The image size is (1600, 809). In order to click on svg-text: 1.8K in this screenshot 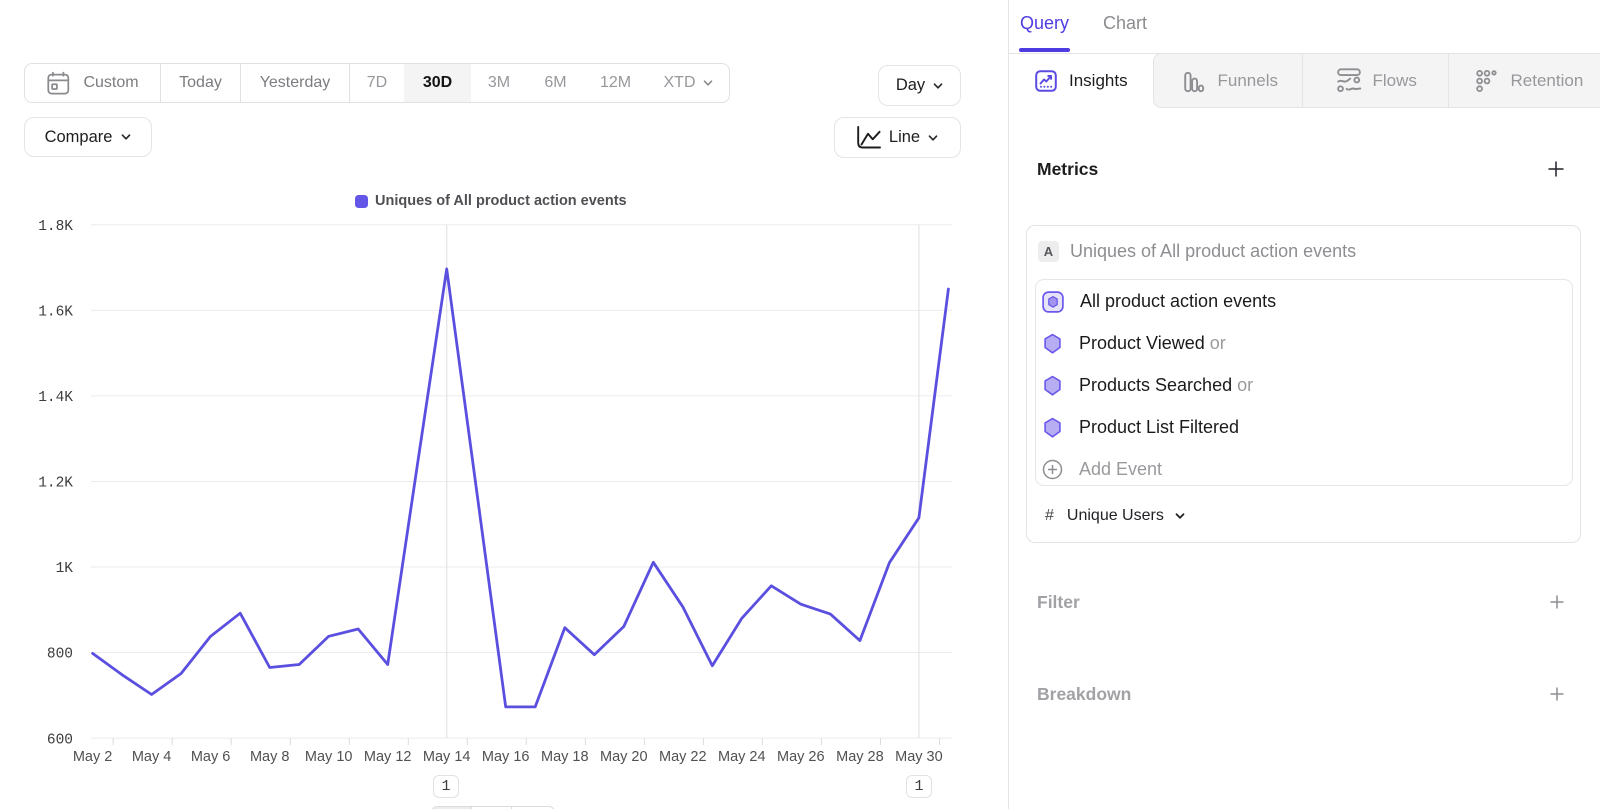, I will do `click(55, 227)`.